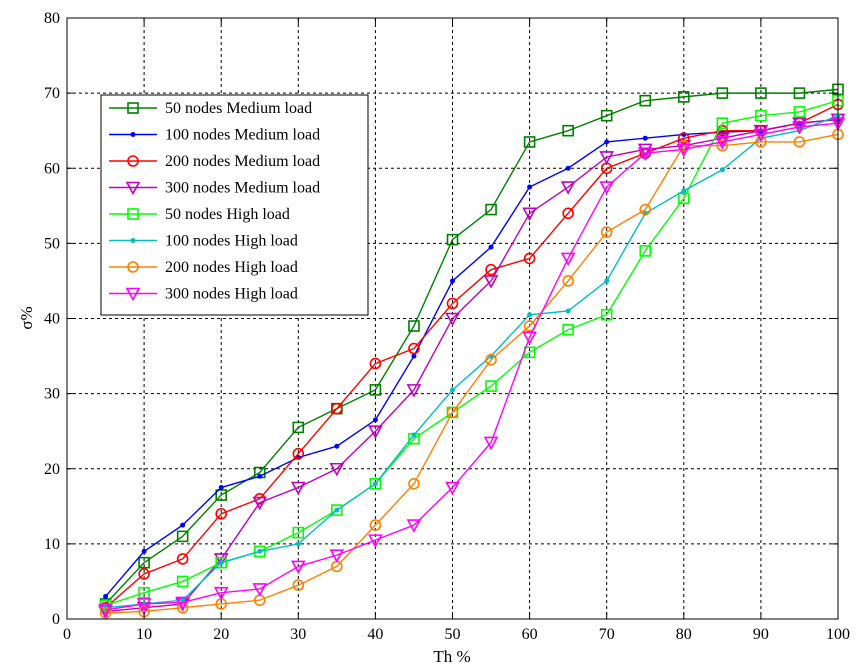  I want to click on x-tick-label: 20, so click(221, 634).